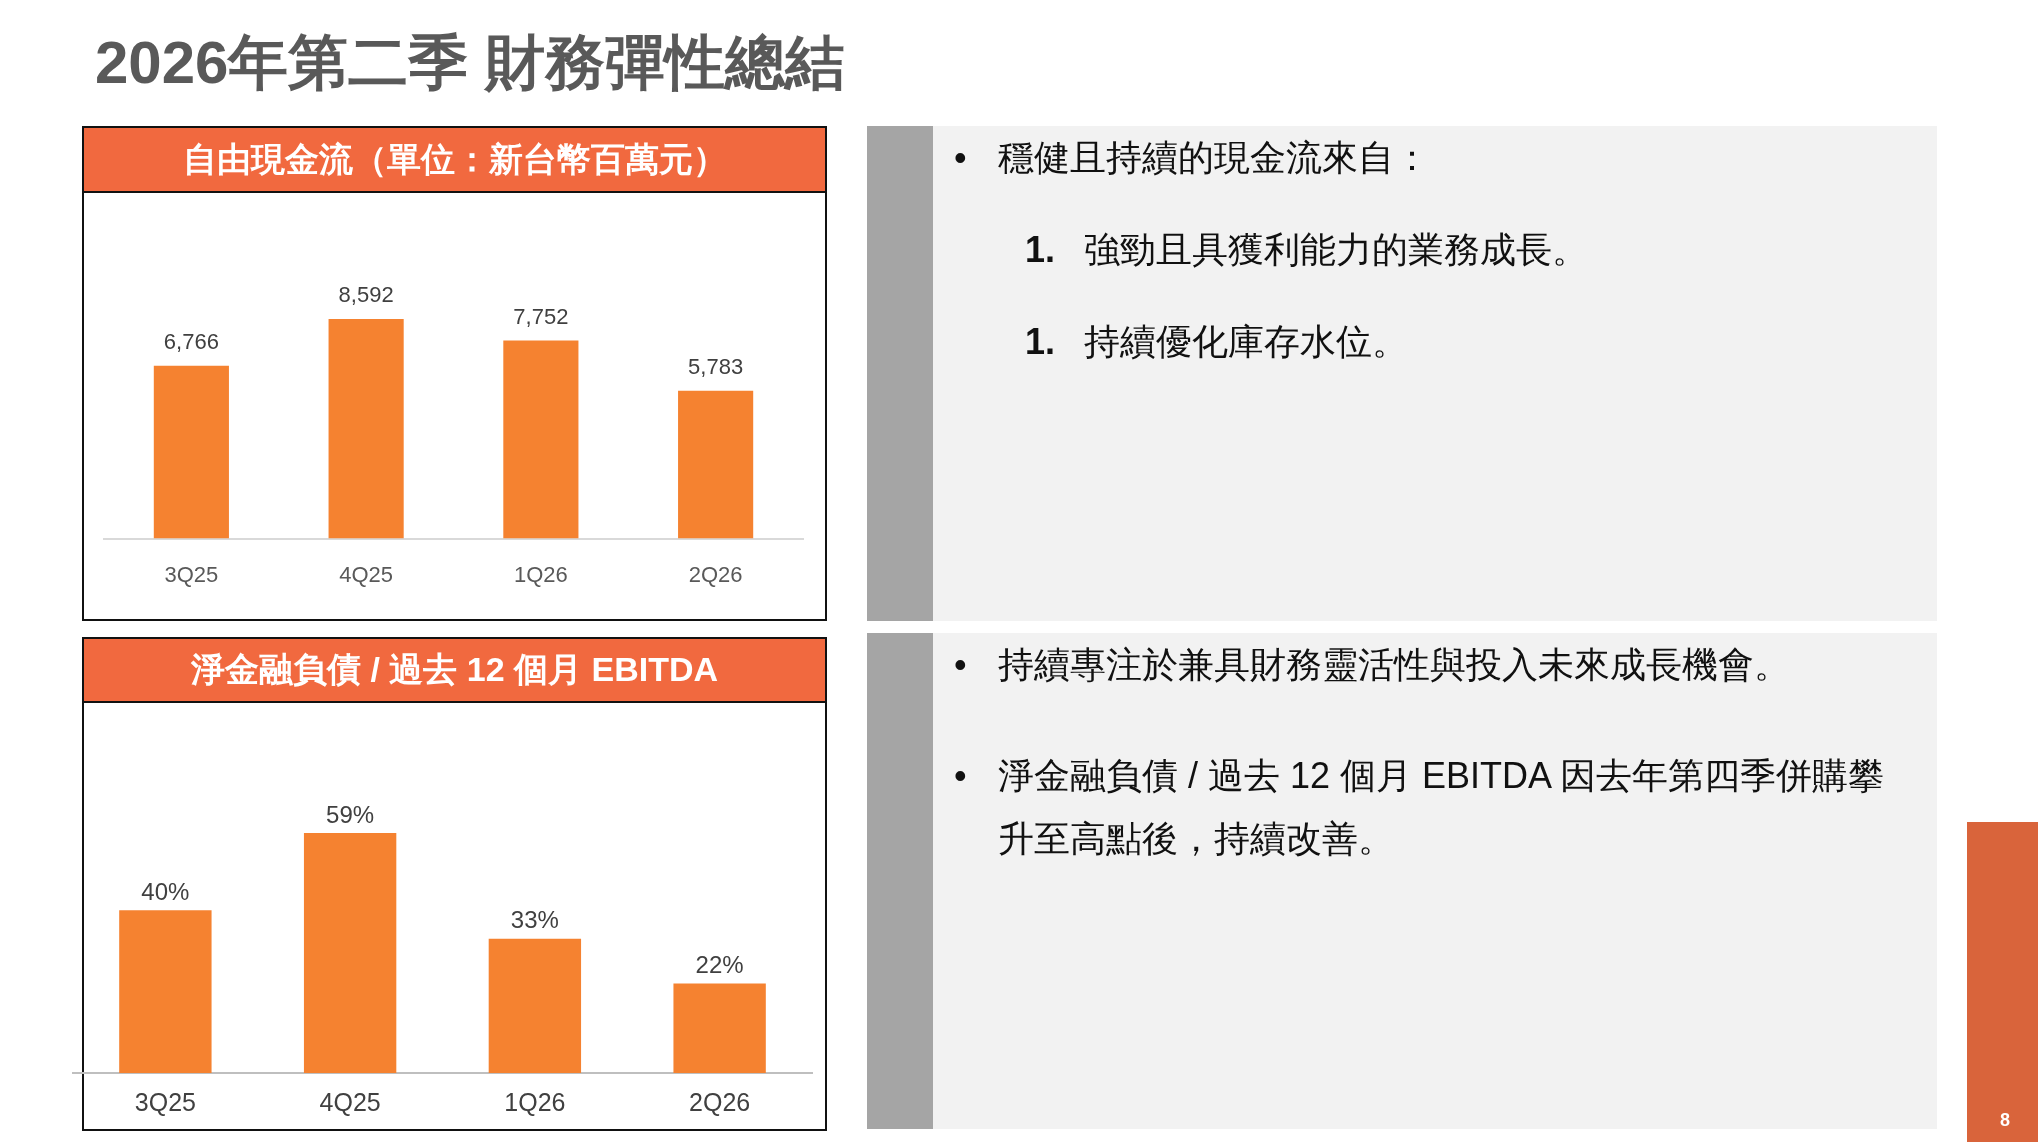 Image resolution: width=2038 pixels, height=1142 pixels. Describe the element at coordinates (366, 295) in the screenshot. I see `data-label: 8,592` at that location.